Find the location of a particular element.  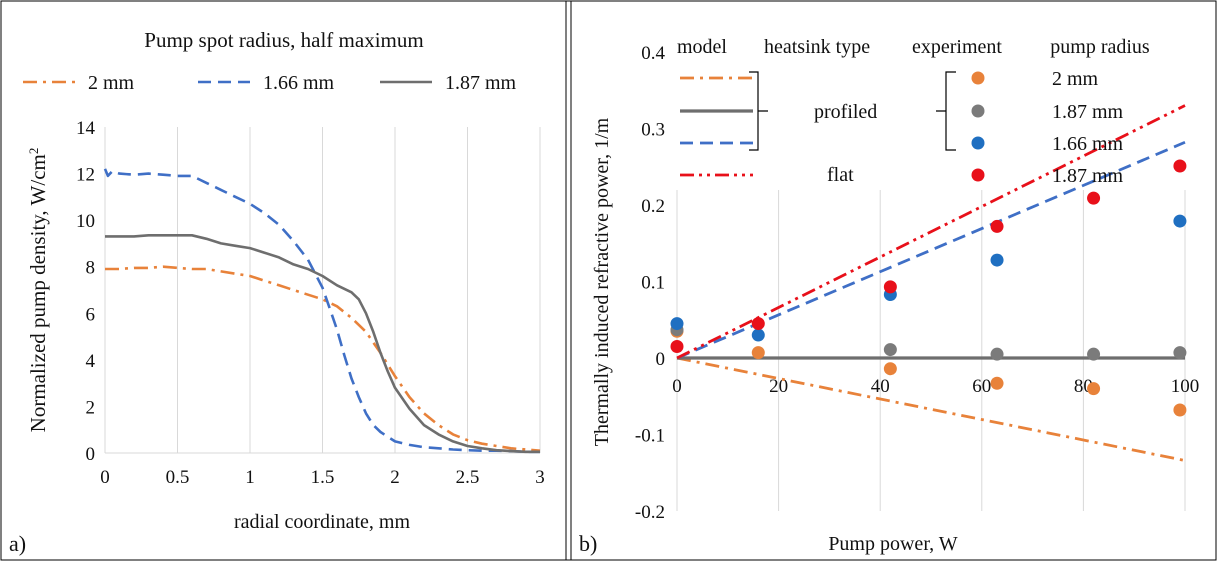

legend-entry-2mm: 2 mm is located at coordinates (1075, 79).